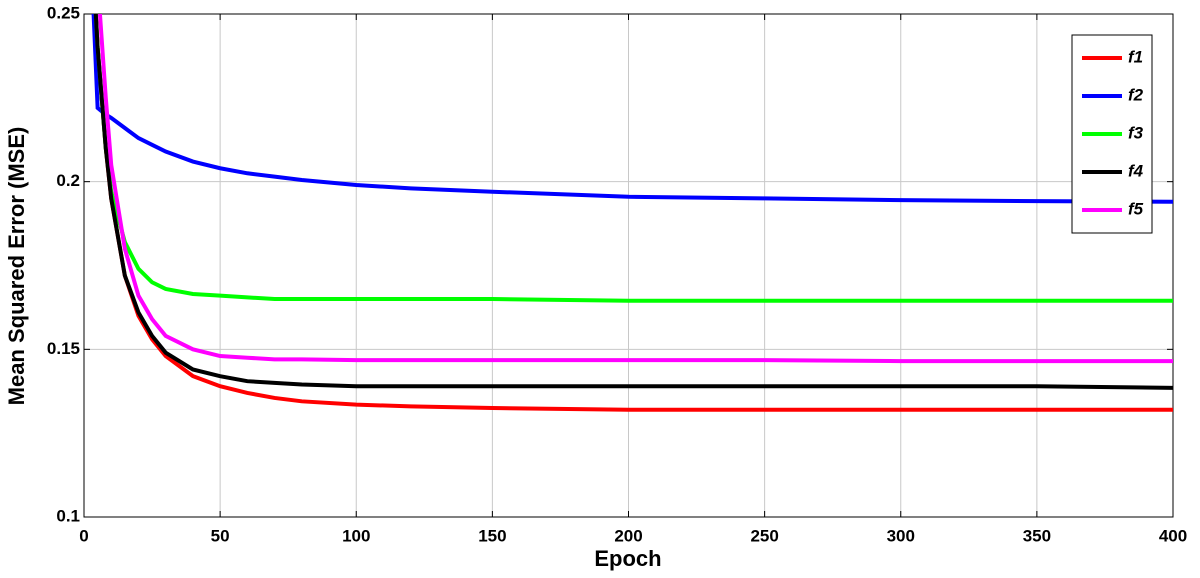 The width and height of the screenshot is (1200, 578). What do you see at coordinates (627, 558) in the screenshot?
I see `x-axis-label: Epoch` at bounding box center [627, 558].